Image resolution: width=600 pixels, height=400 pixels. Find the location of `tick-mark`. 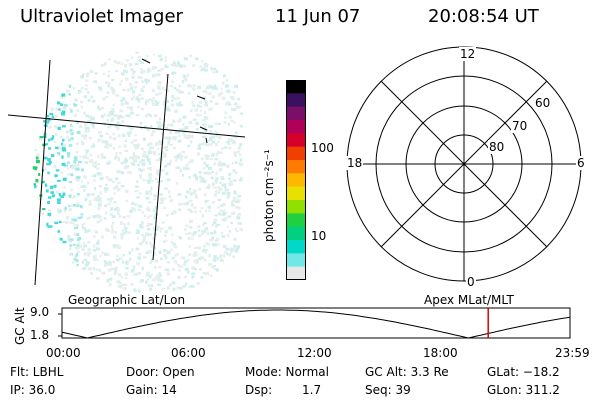

tick-mark is located at coordinates (206, 140).